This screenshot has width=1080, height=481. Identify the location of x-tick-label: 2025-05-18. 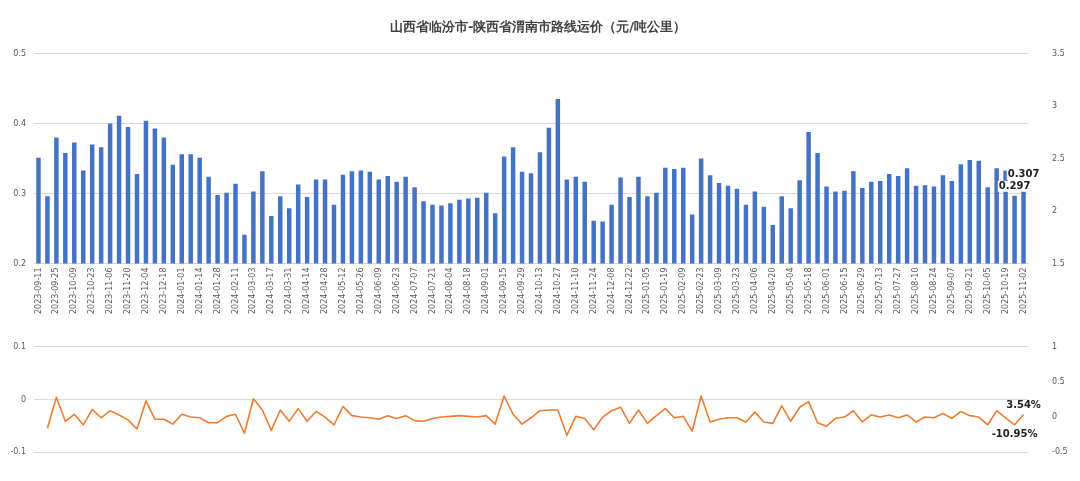
(808, 291).